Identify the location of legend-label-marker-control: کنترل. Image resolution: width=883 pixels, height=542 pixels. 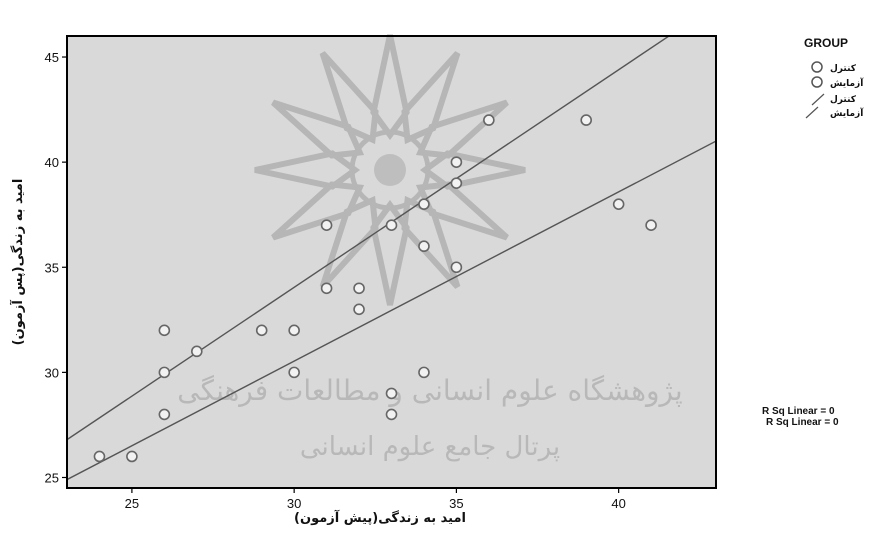
(843, 69).